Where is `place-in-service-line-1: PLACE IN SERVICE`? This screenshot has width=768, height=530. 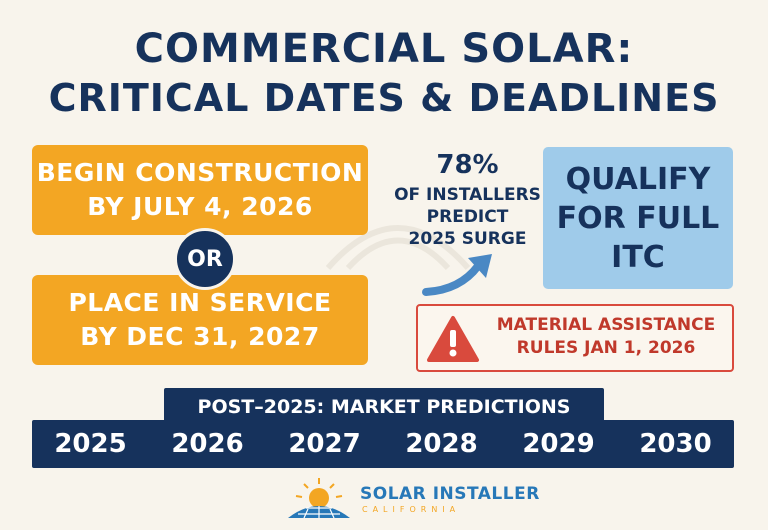 place-in-service-line-1: PLACE IN SERVICE is located at coordinates (200, 303).